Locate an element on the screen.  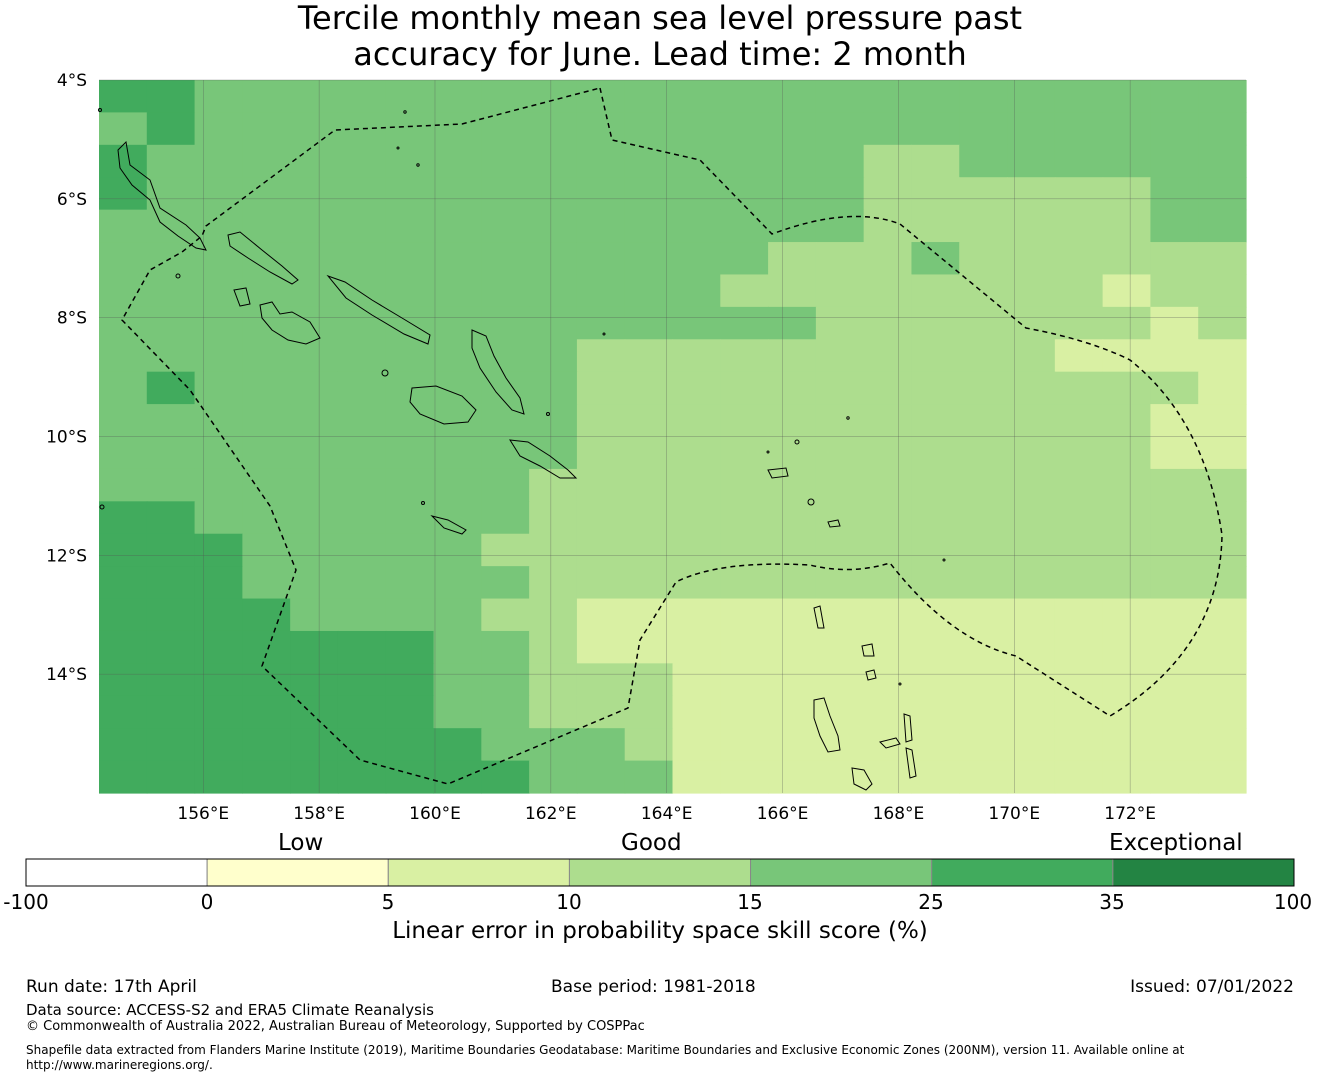
lat-tick-label: 14°S is located at coordinates (66, 675).